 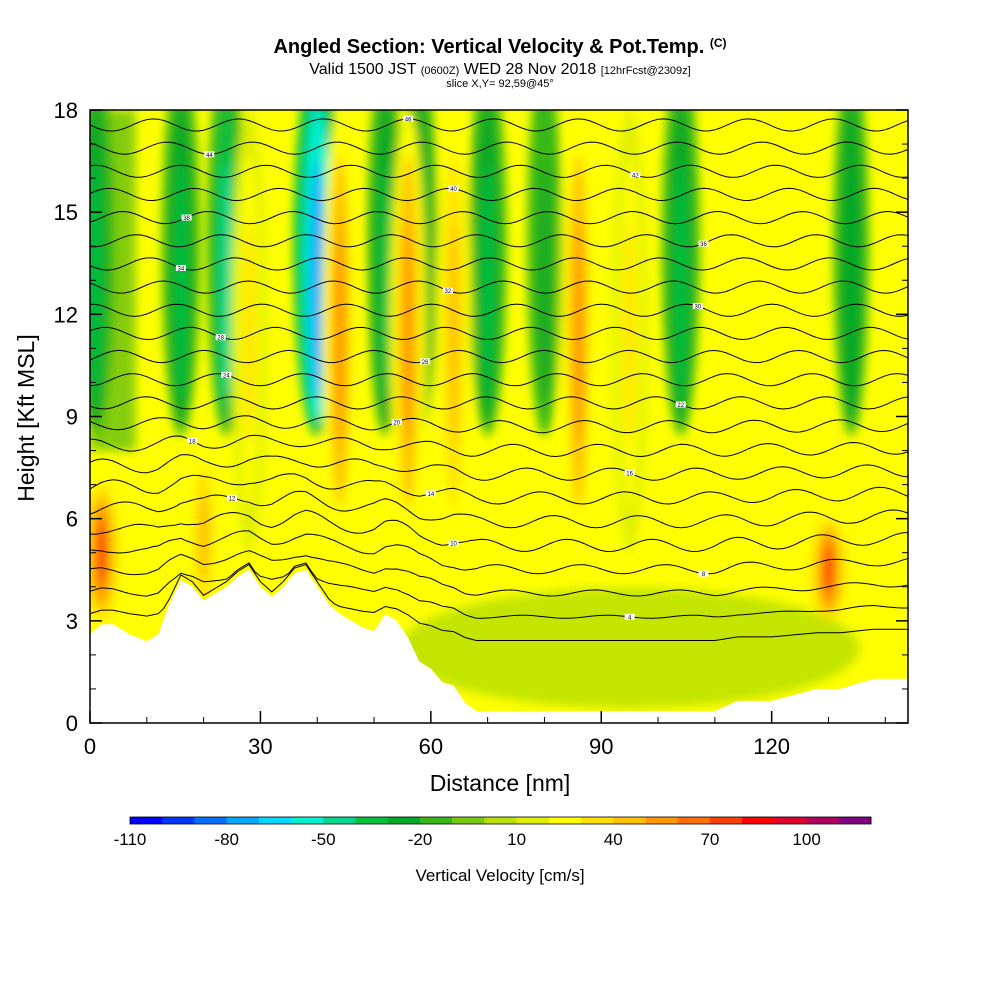 I want to click on x-tick-label: 60, so click(x=431, y=746).